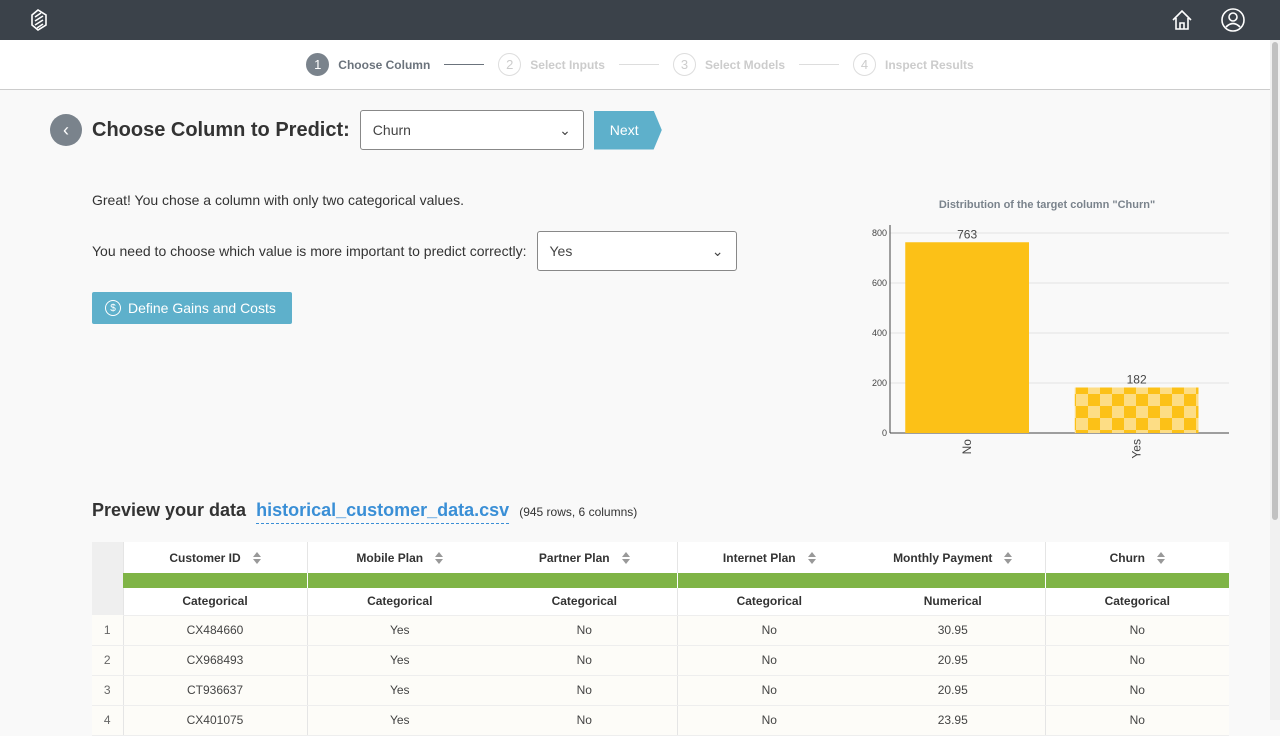  I want to click on table-cell: Yes, so click(399, 630).